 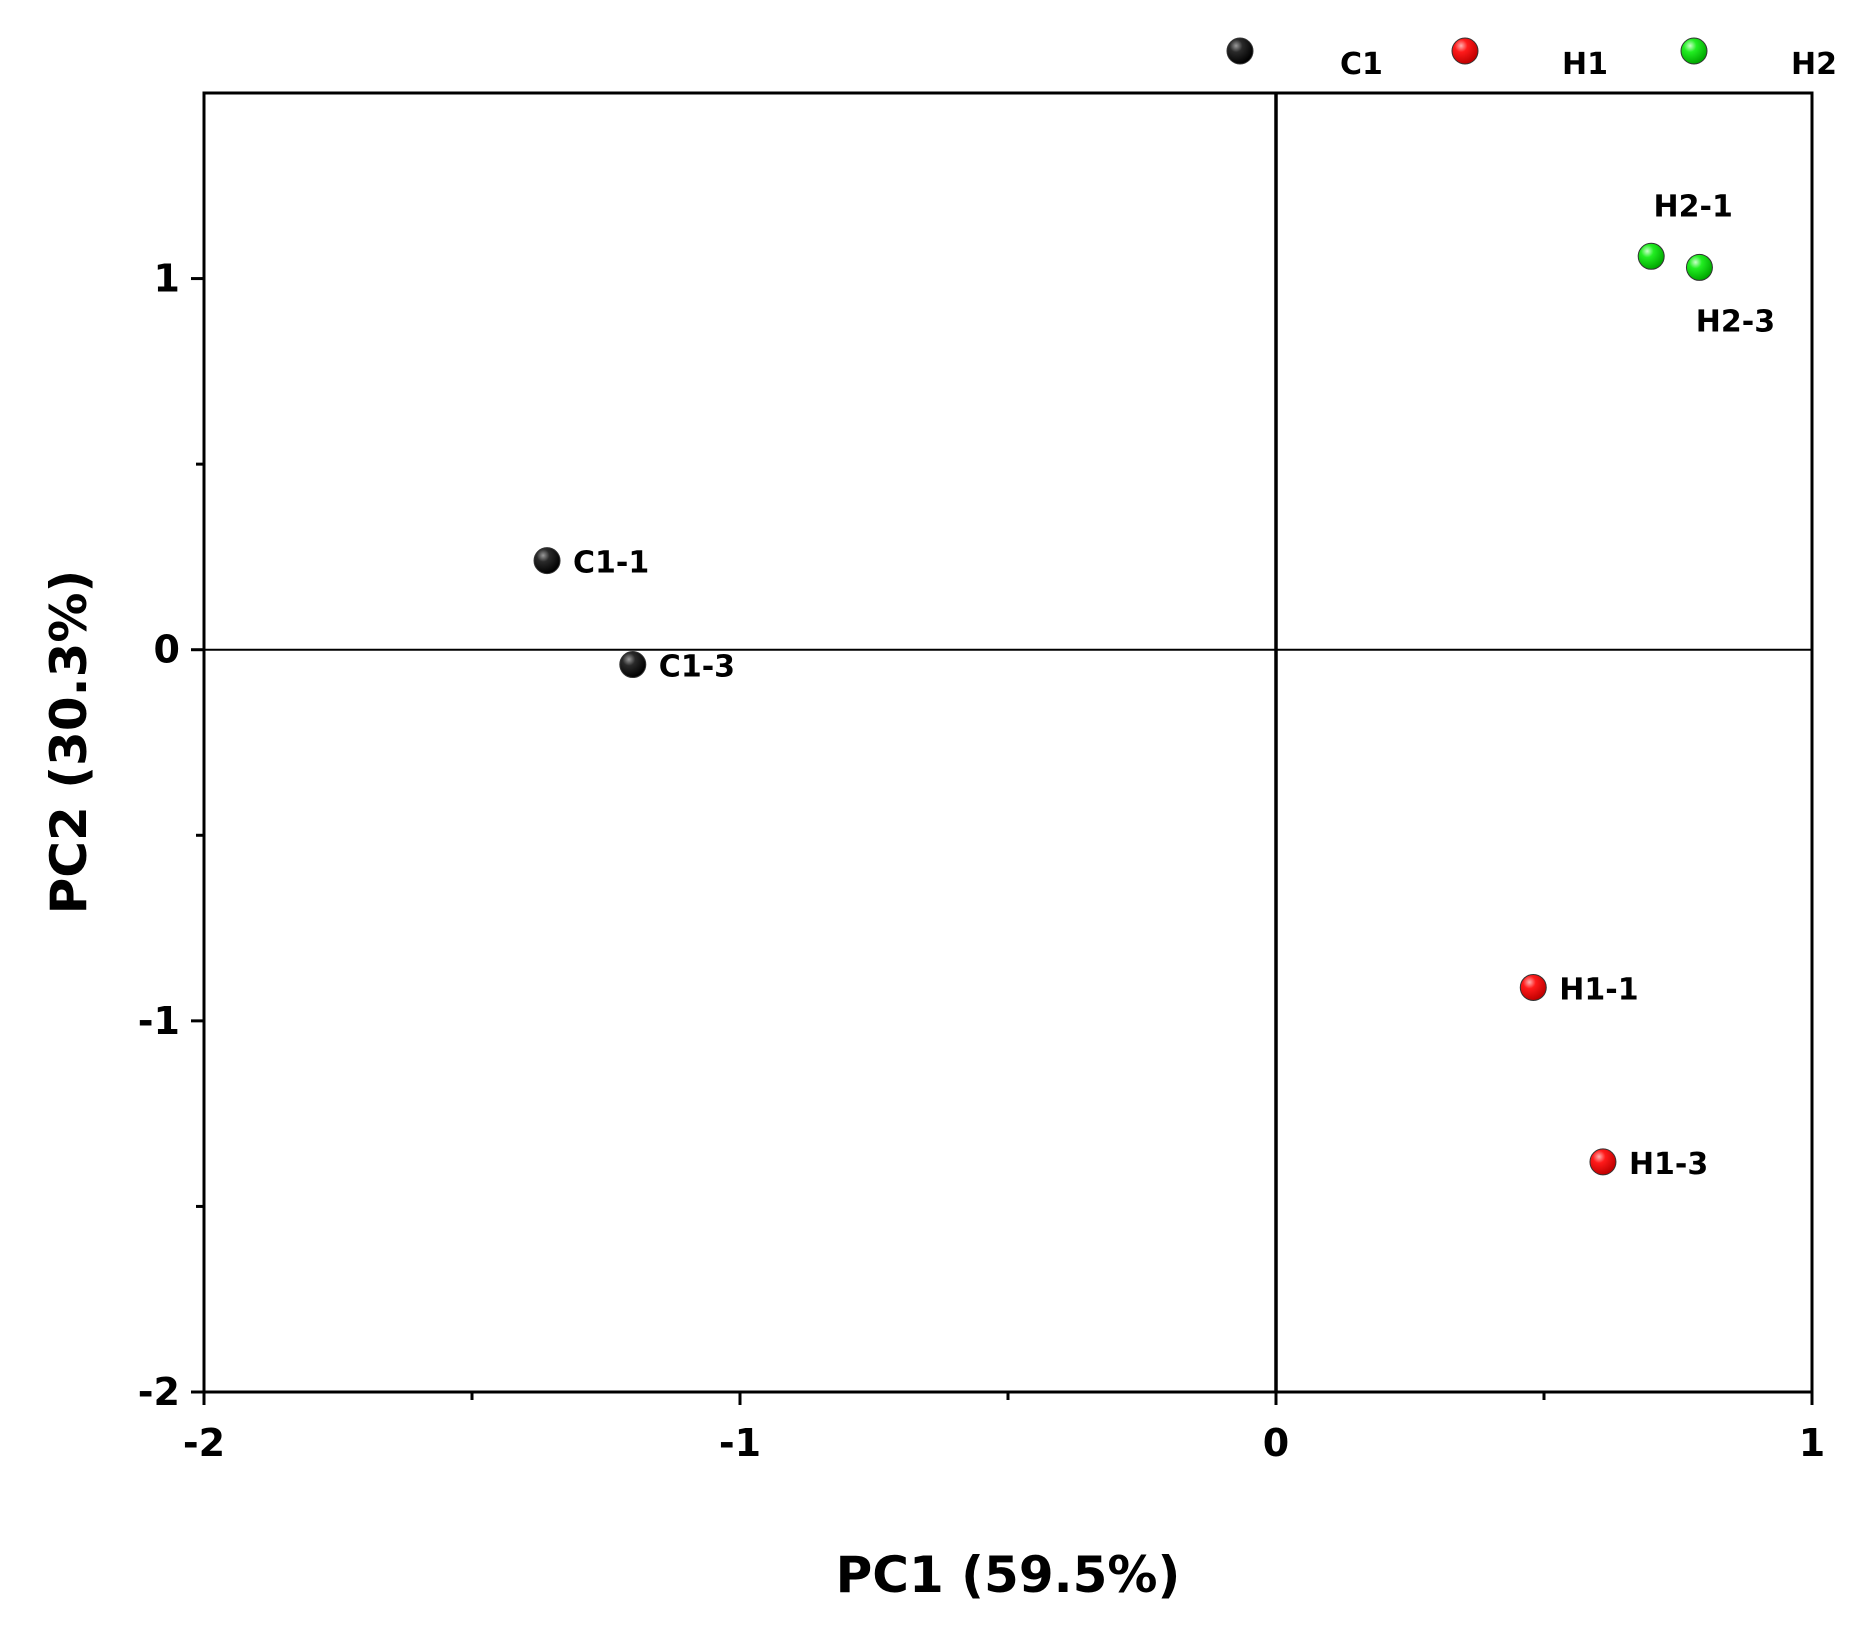 I want to click on point-label: H1-1, so click(x=1598, y=989).